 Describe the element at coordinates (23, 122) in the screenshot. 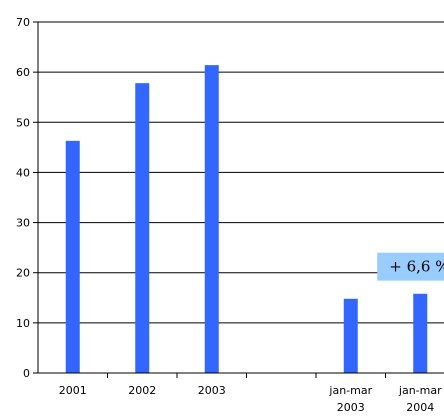

I see `y-tick-label: 50` at that location.